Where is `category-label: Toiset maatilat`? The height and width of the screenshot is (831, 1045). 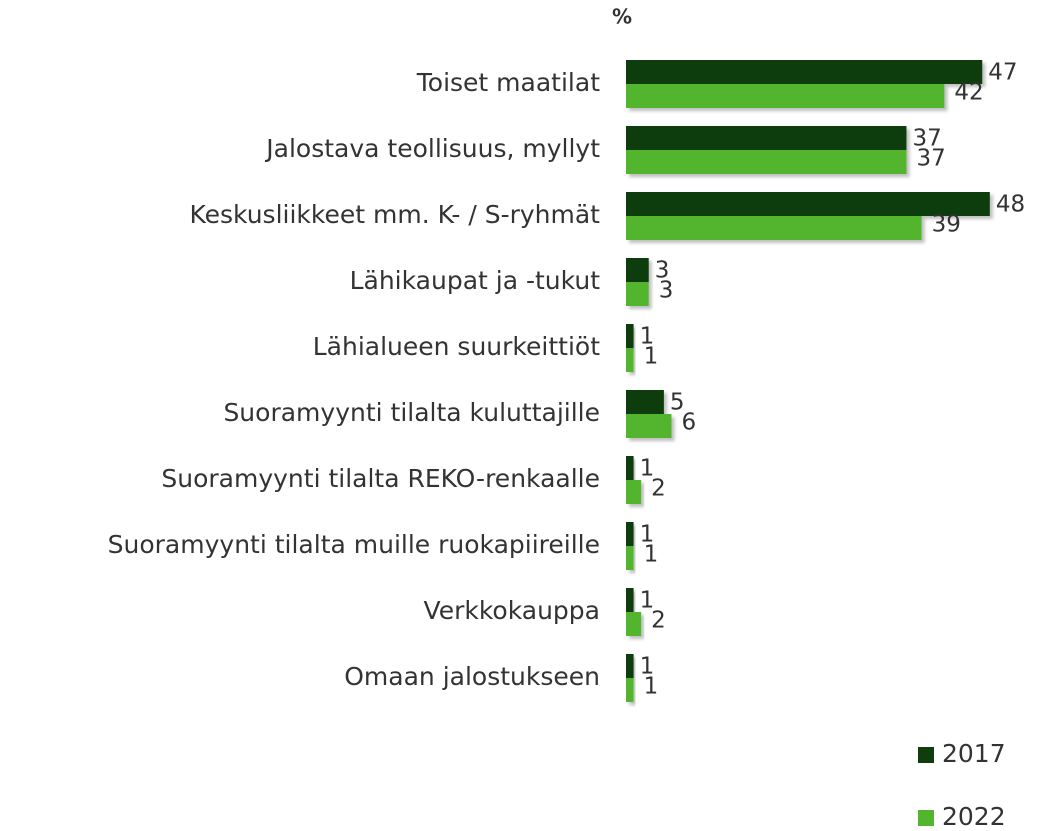 category-label: Toiset maatilat is located at coordinates (508, 82).